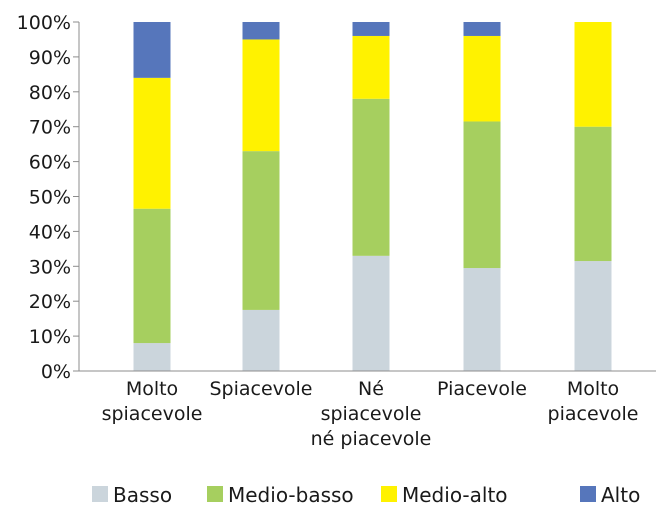  What do you see at coordinates (371, 414) in the screenshot?
I see `x-category-label: Né spiacevole né piacevole` at bounding box center [371, 414].